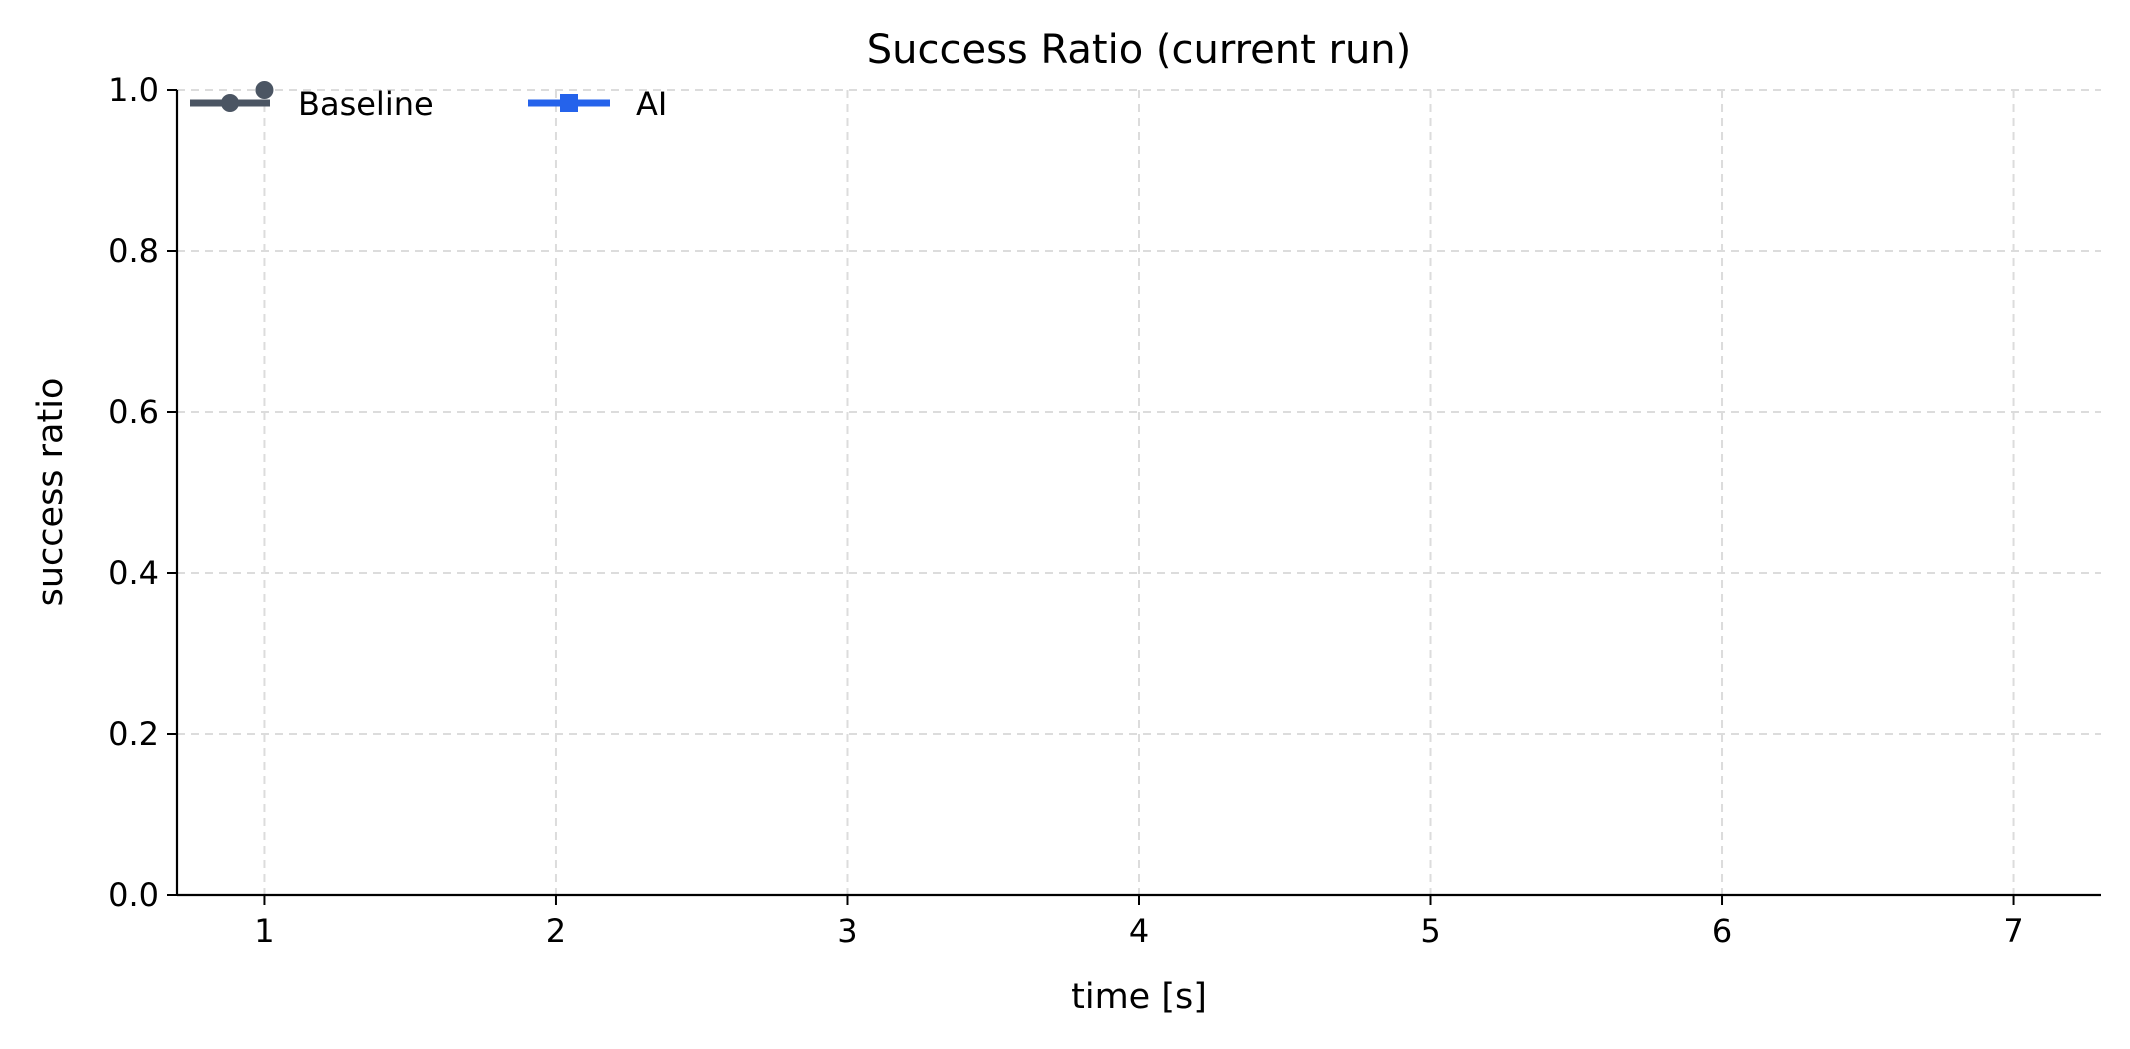  What do you see at coordinates (133, 895) in the screenshot?
I see `y-tick-label: 0.0` at bounding box center [133, 895].